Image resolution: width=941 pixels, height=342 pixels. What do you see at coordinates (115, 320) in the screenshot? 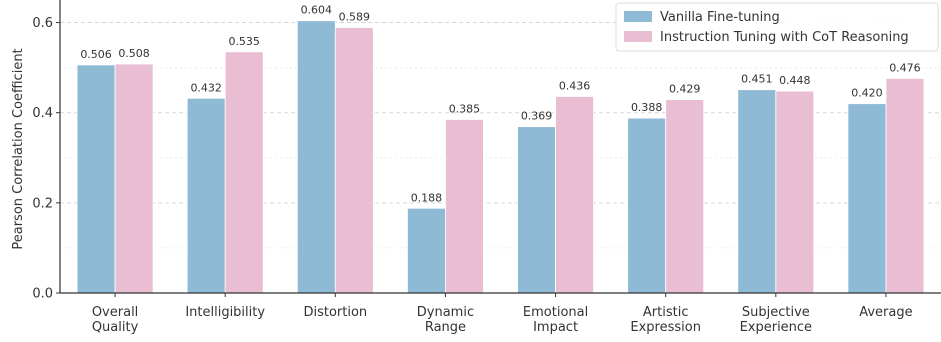
I see `x-tick-label: Overall Quality` at bounding box center [115, 320].